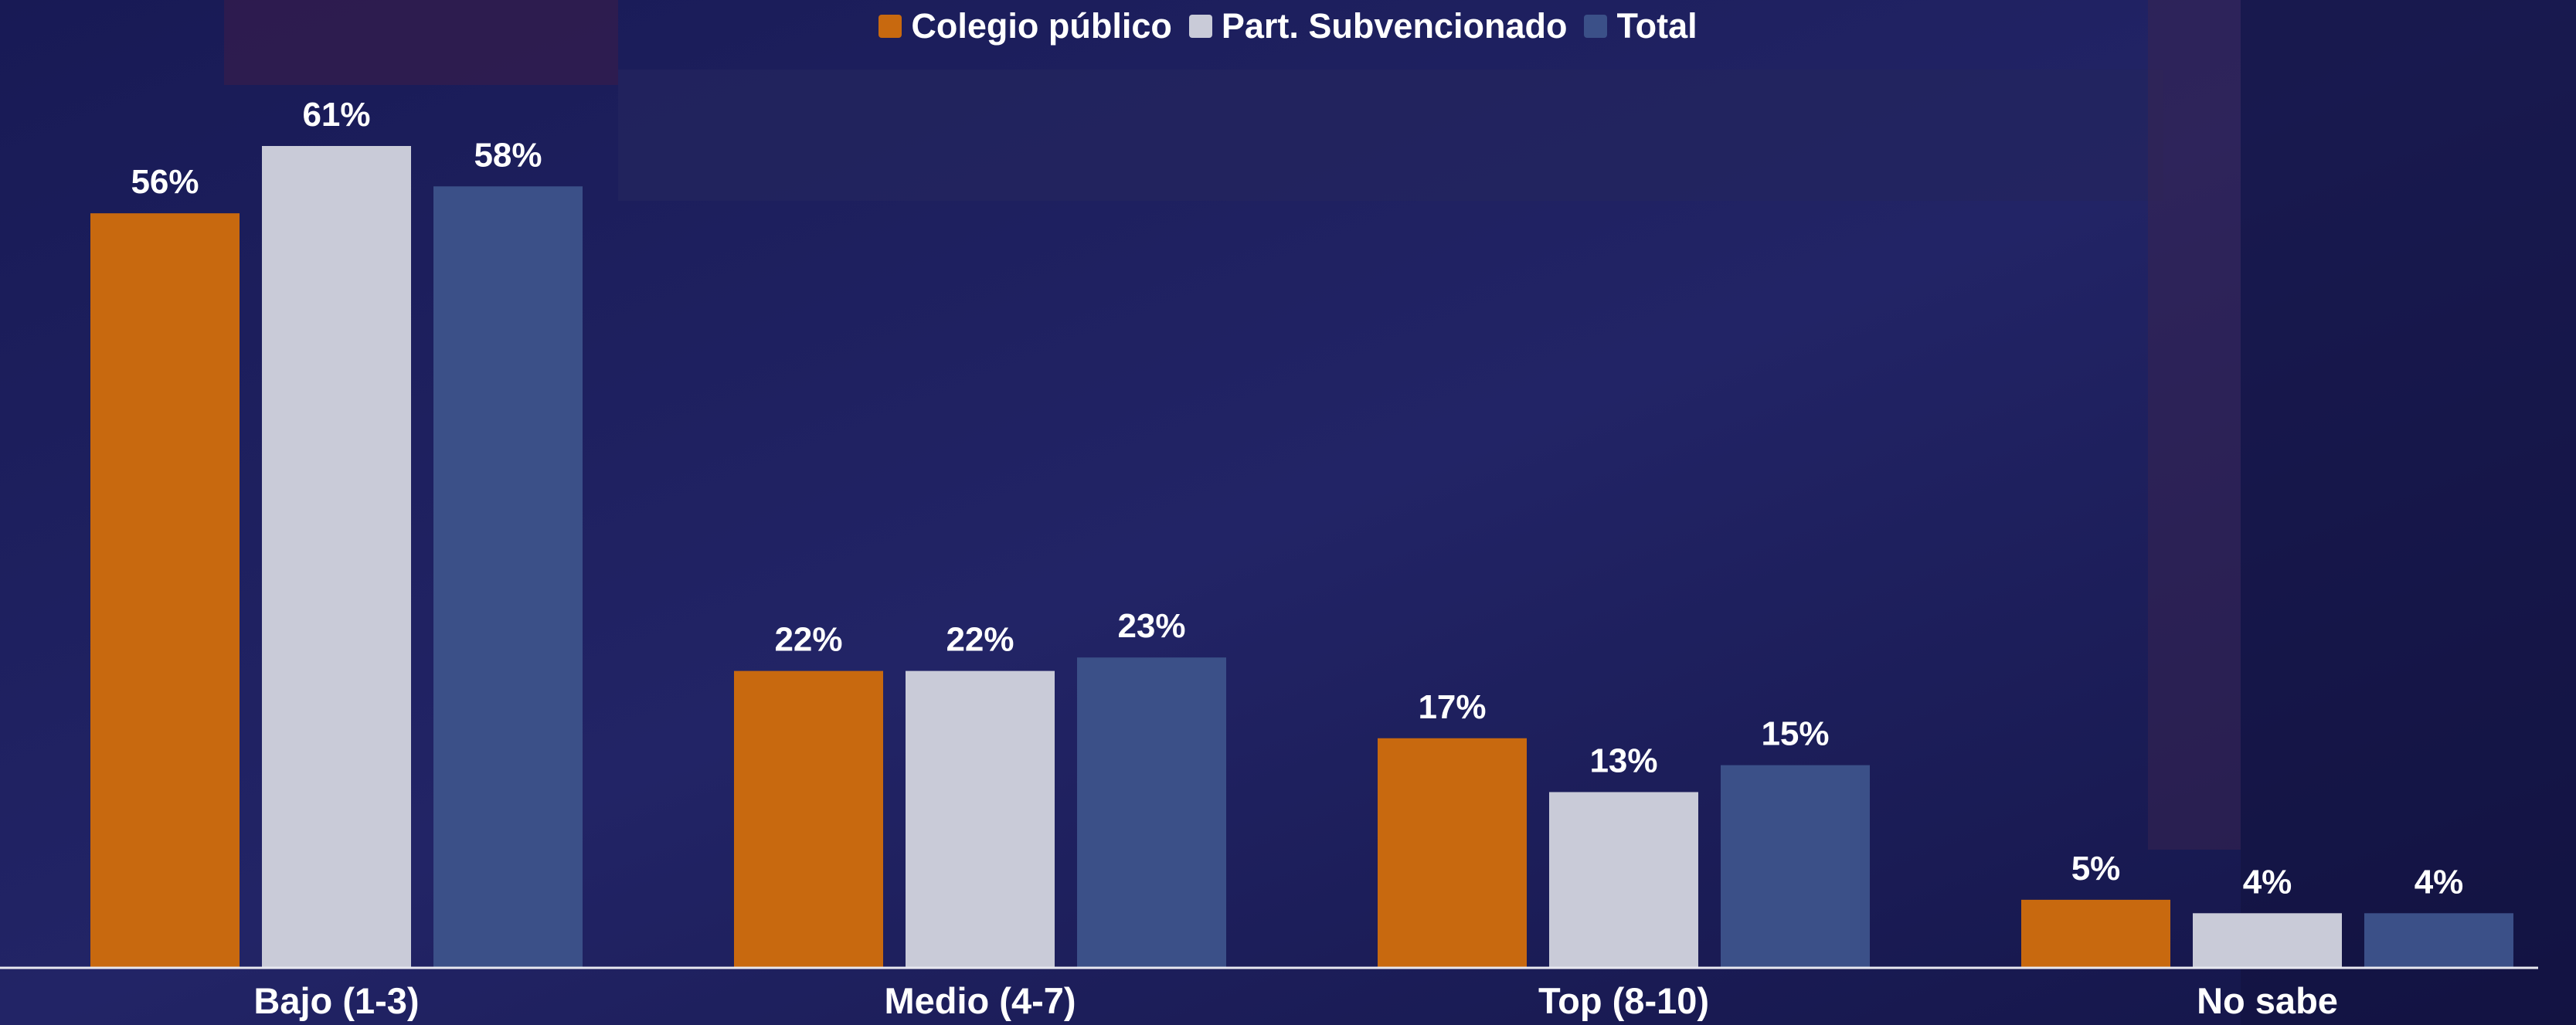  Describe the element at coordinates (1041, 26) in the screenshot. I see `legend-label: Colegio público` at that location.